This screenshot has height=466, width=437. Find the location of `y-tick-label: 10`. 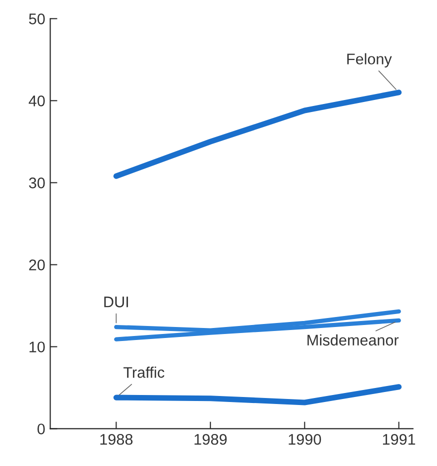

y-tick-label: 10 is located at coordinates (37, 347).